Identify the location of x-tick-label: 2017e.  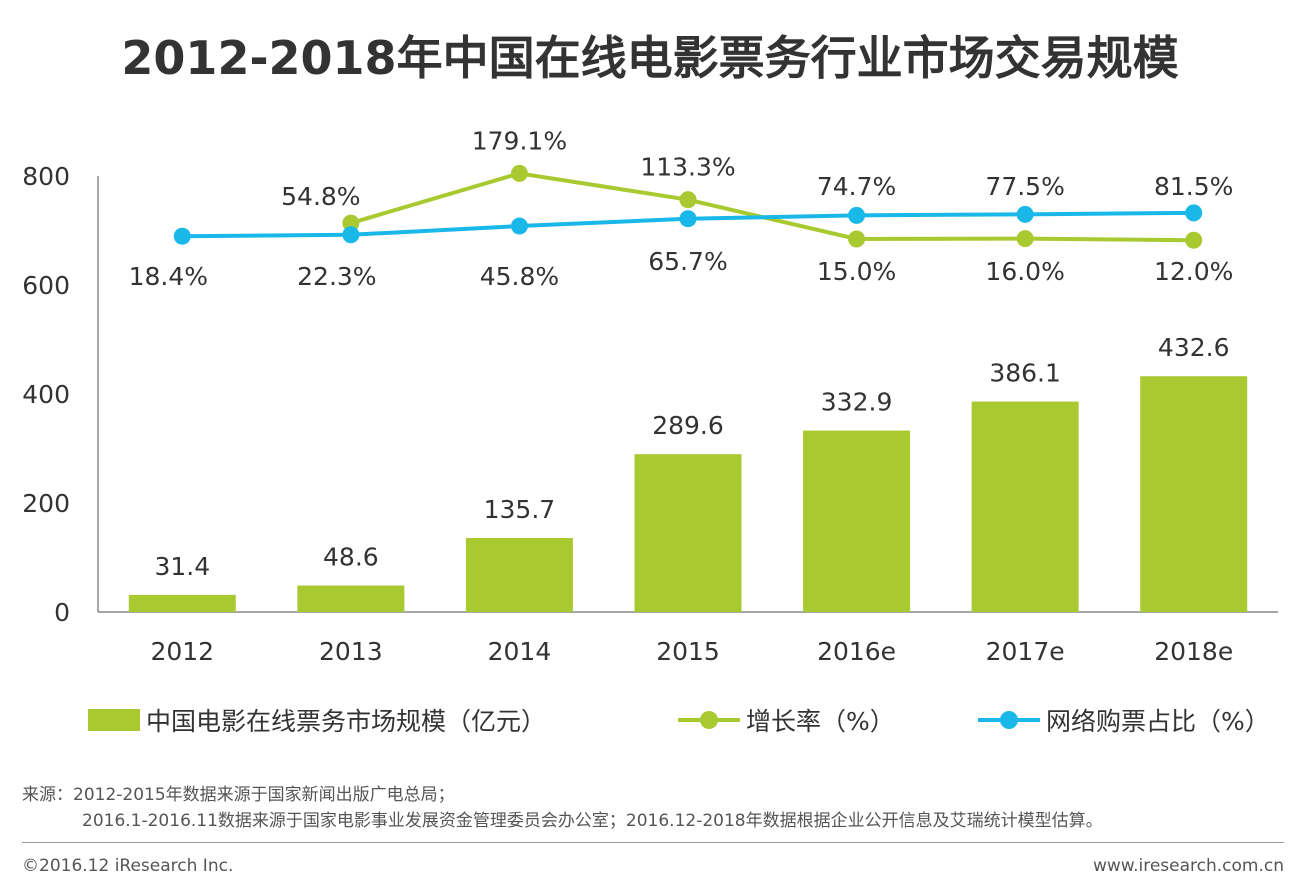
(1025, 651).